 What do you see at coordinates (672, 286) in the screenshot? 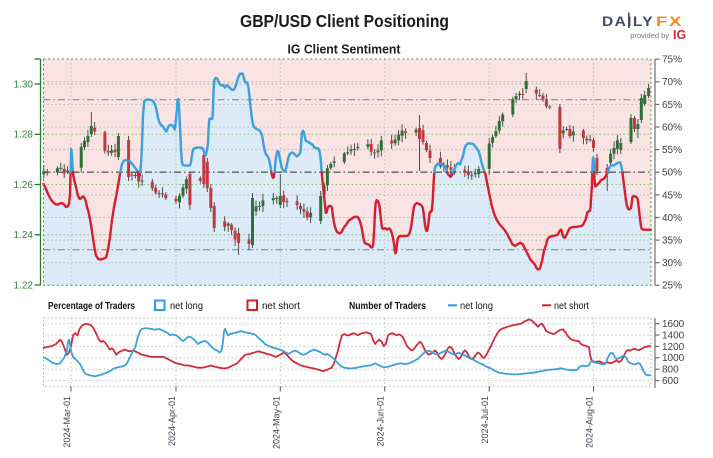
I see `svg-text: 25%` at bounding box center [672, 286].